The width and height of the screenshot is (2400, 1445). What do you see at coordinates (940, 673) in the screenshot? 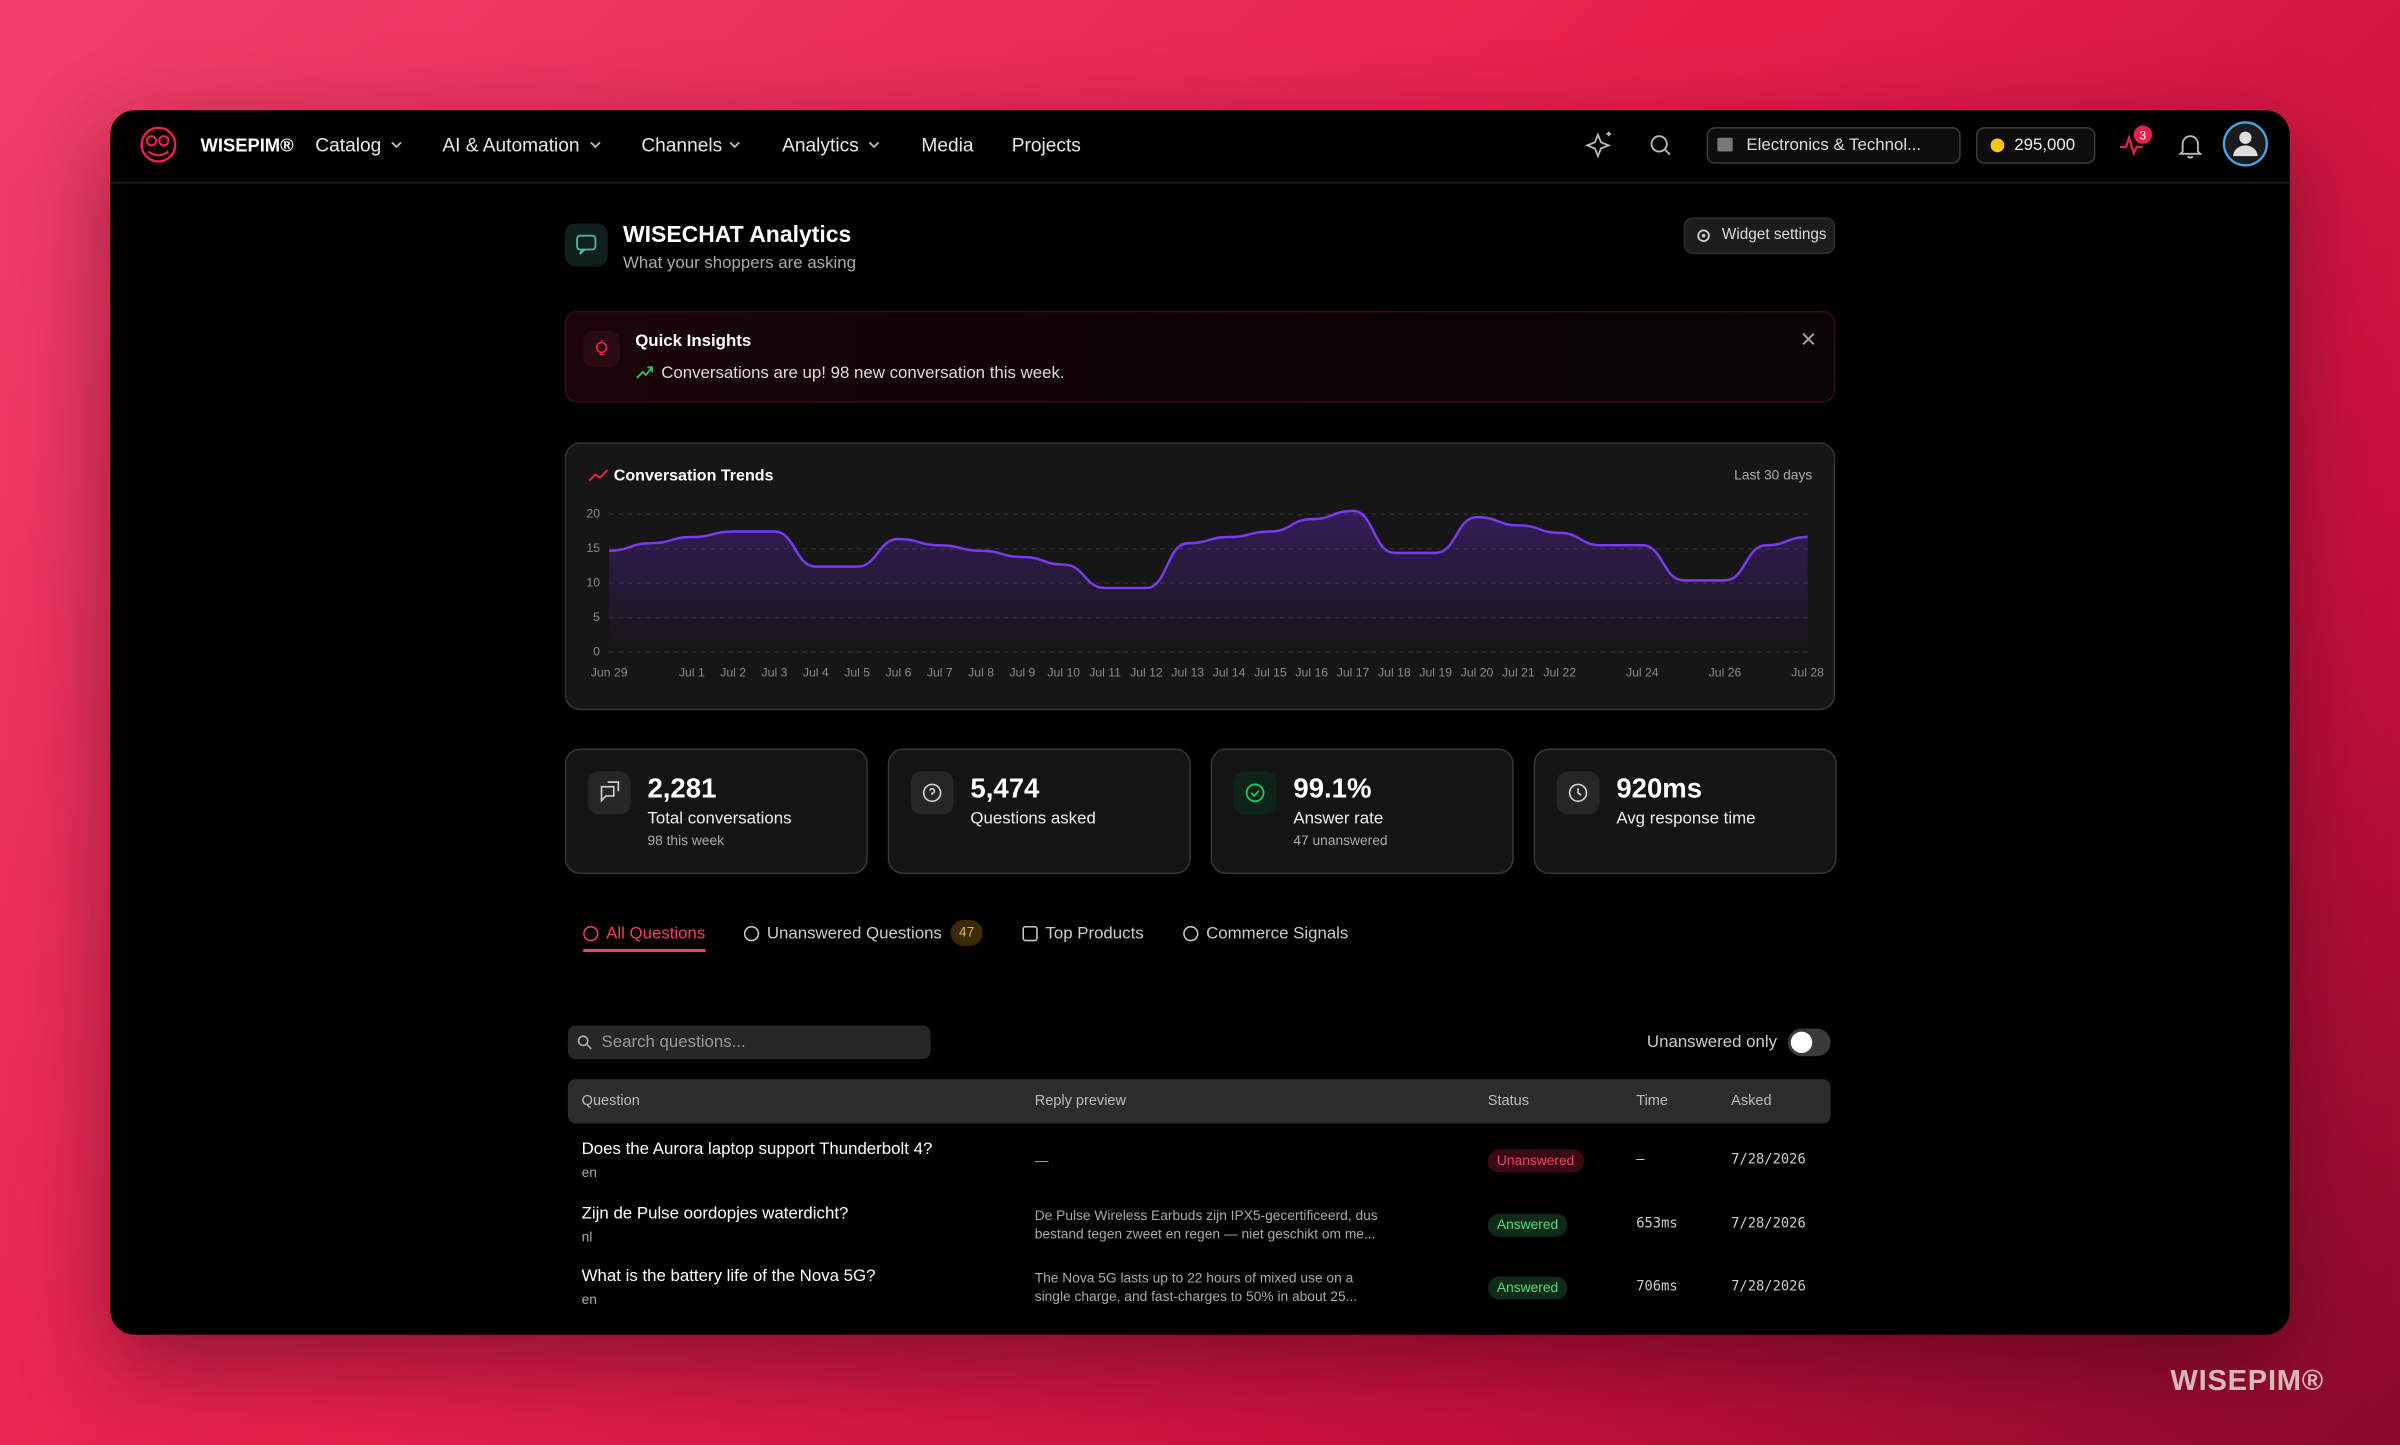
I see `x-tick-label: Jul 7` at bounding box center [940, 673].